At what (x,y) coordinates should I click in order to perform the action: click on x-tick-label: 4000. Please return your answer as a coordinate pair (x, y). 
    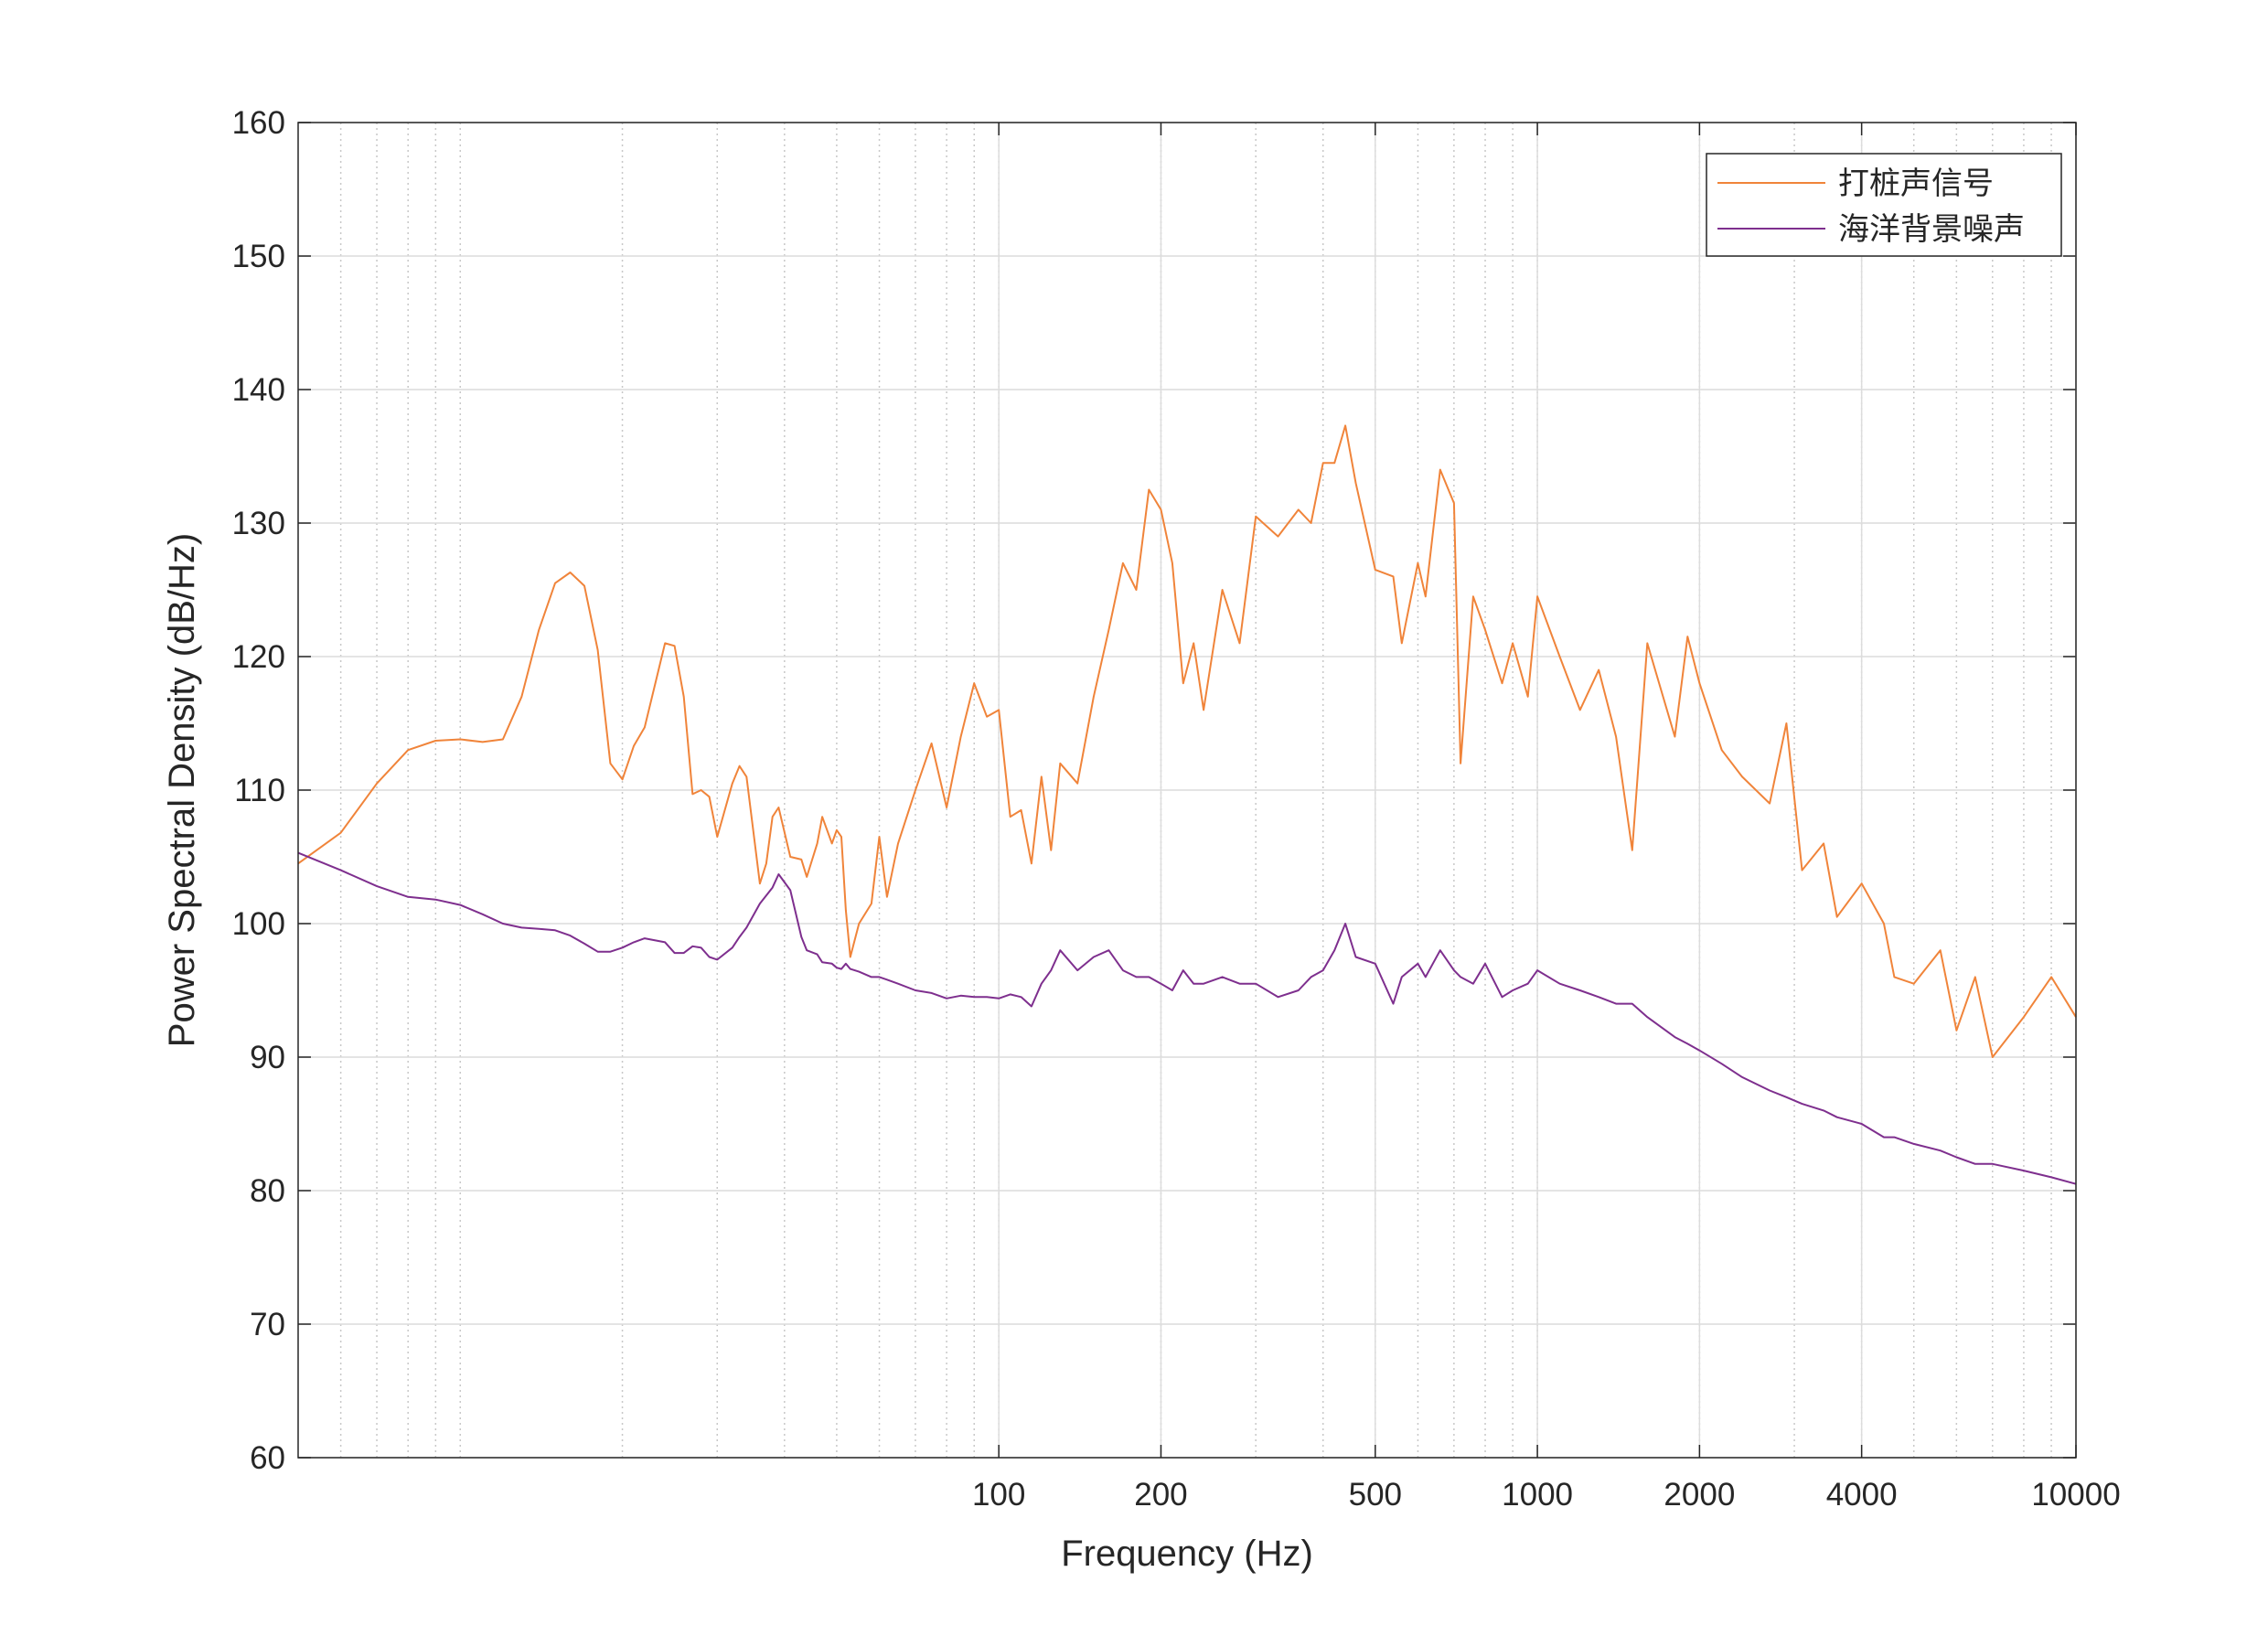
    Looking at the image, I should click on (1862, 1495).